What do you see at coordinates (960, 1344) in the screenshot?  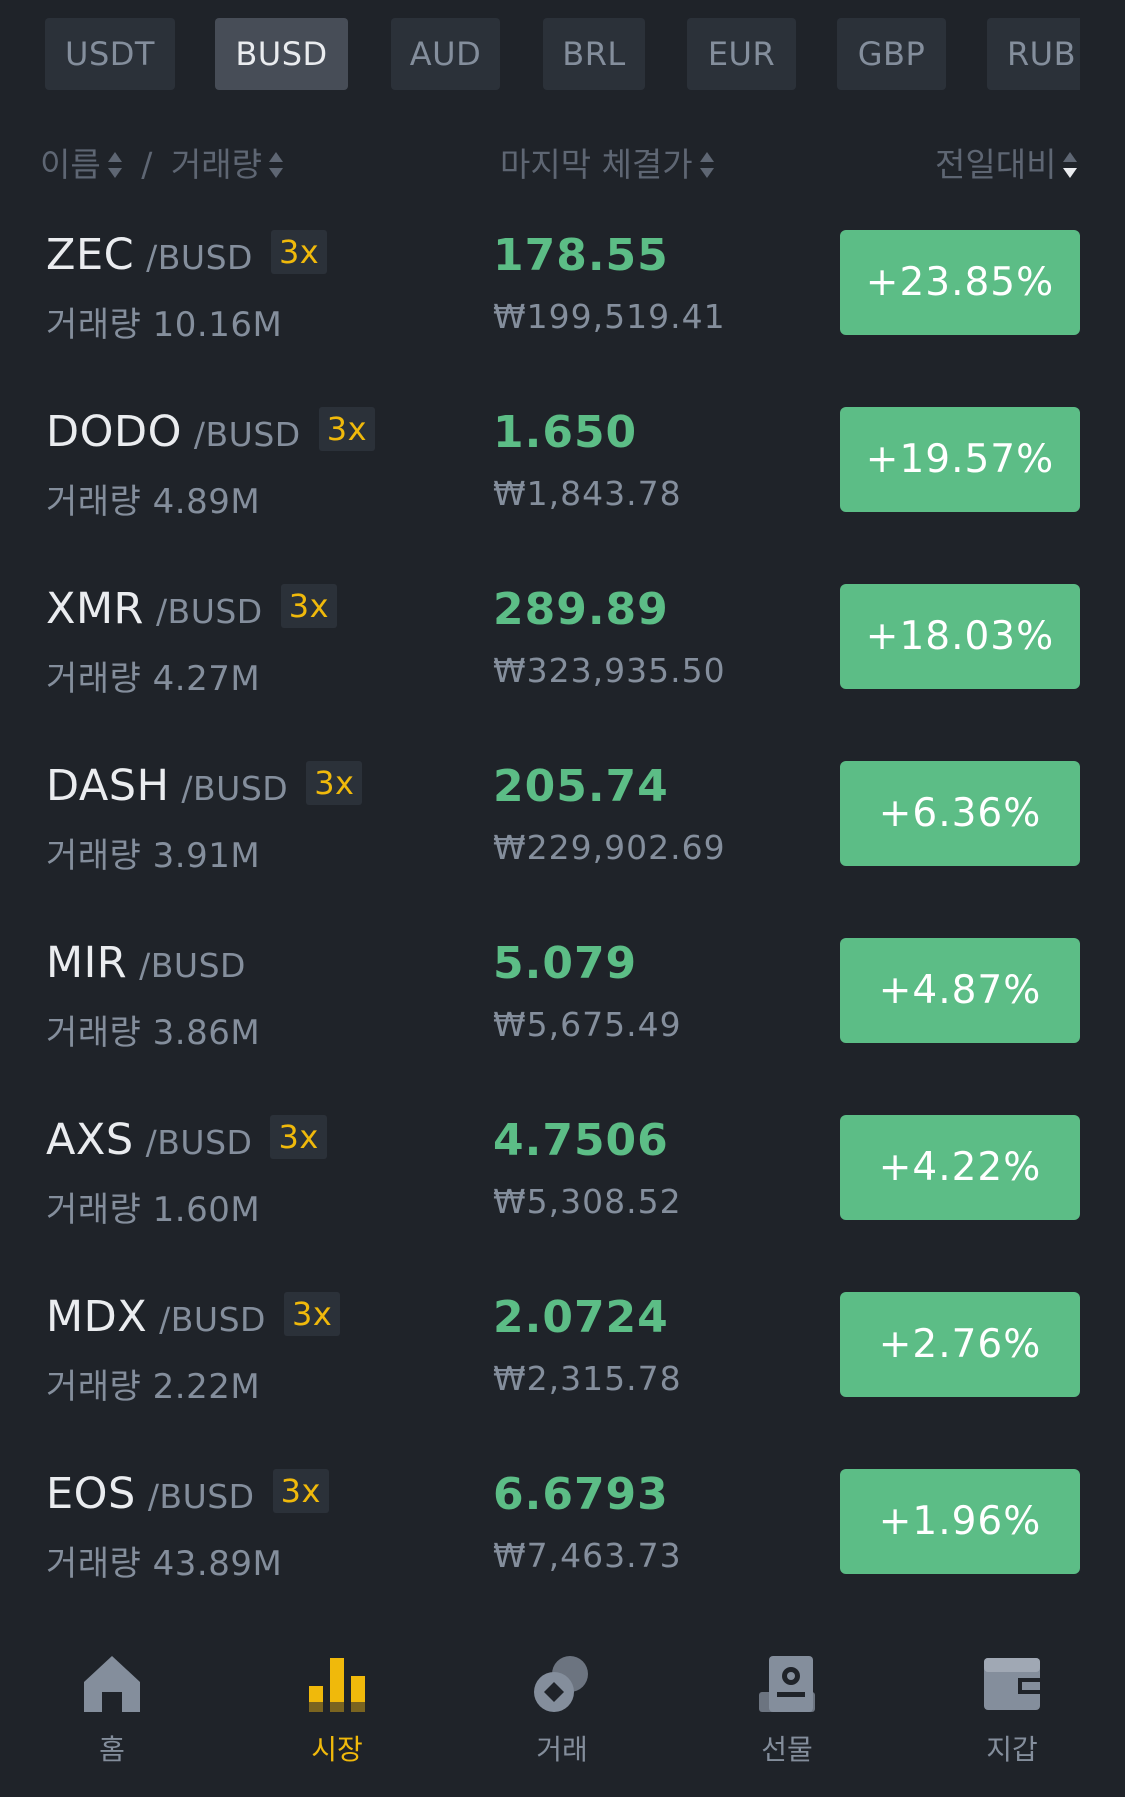 I see `change-badge: +2.76%` at bounding box center [960, 1344].